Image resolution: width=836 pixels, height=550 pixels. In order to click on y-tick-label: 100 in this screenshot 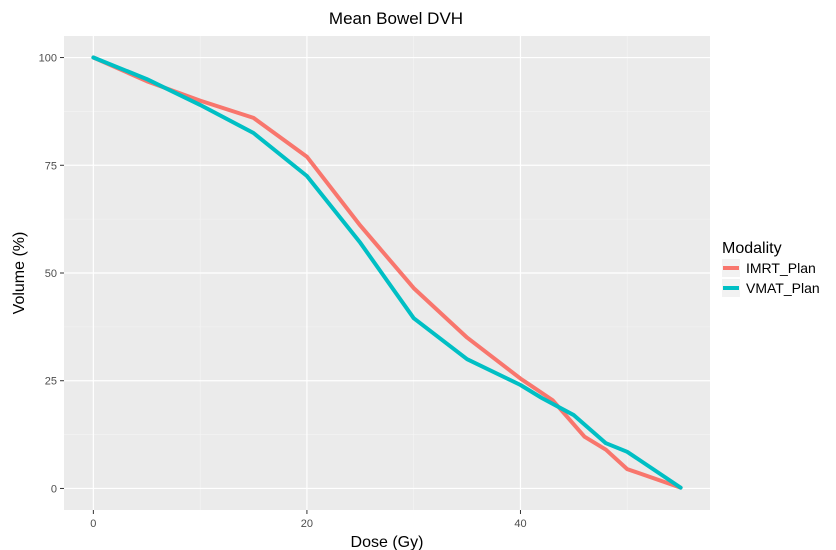, I will do `click(48, 59)`.